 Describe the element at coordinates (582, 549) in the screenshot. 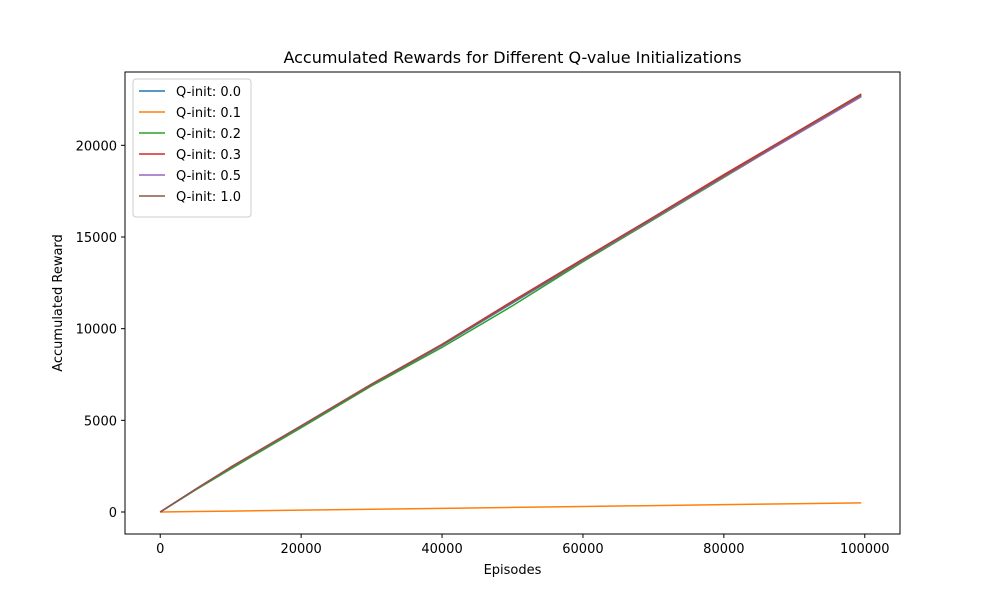

I see `x-tick-label: 60000` at that location.